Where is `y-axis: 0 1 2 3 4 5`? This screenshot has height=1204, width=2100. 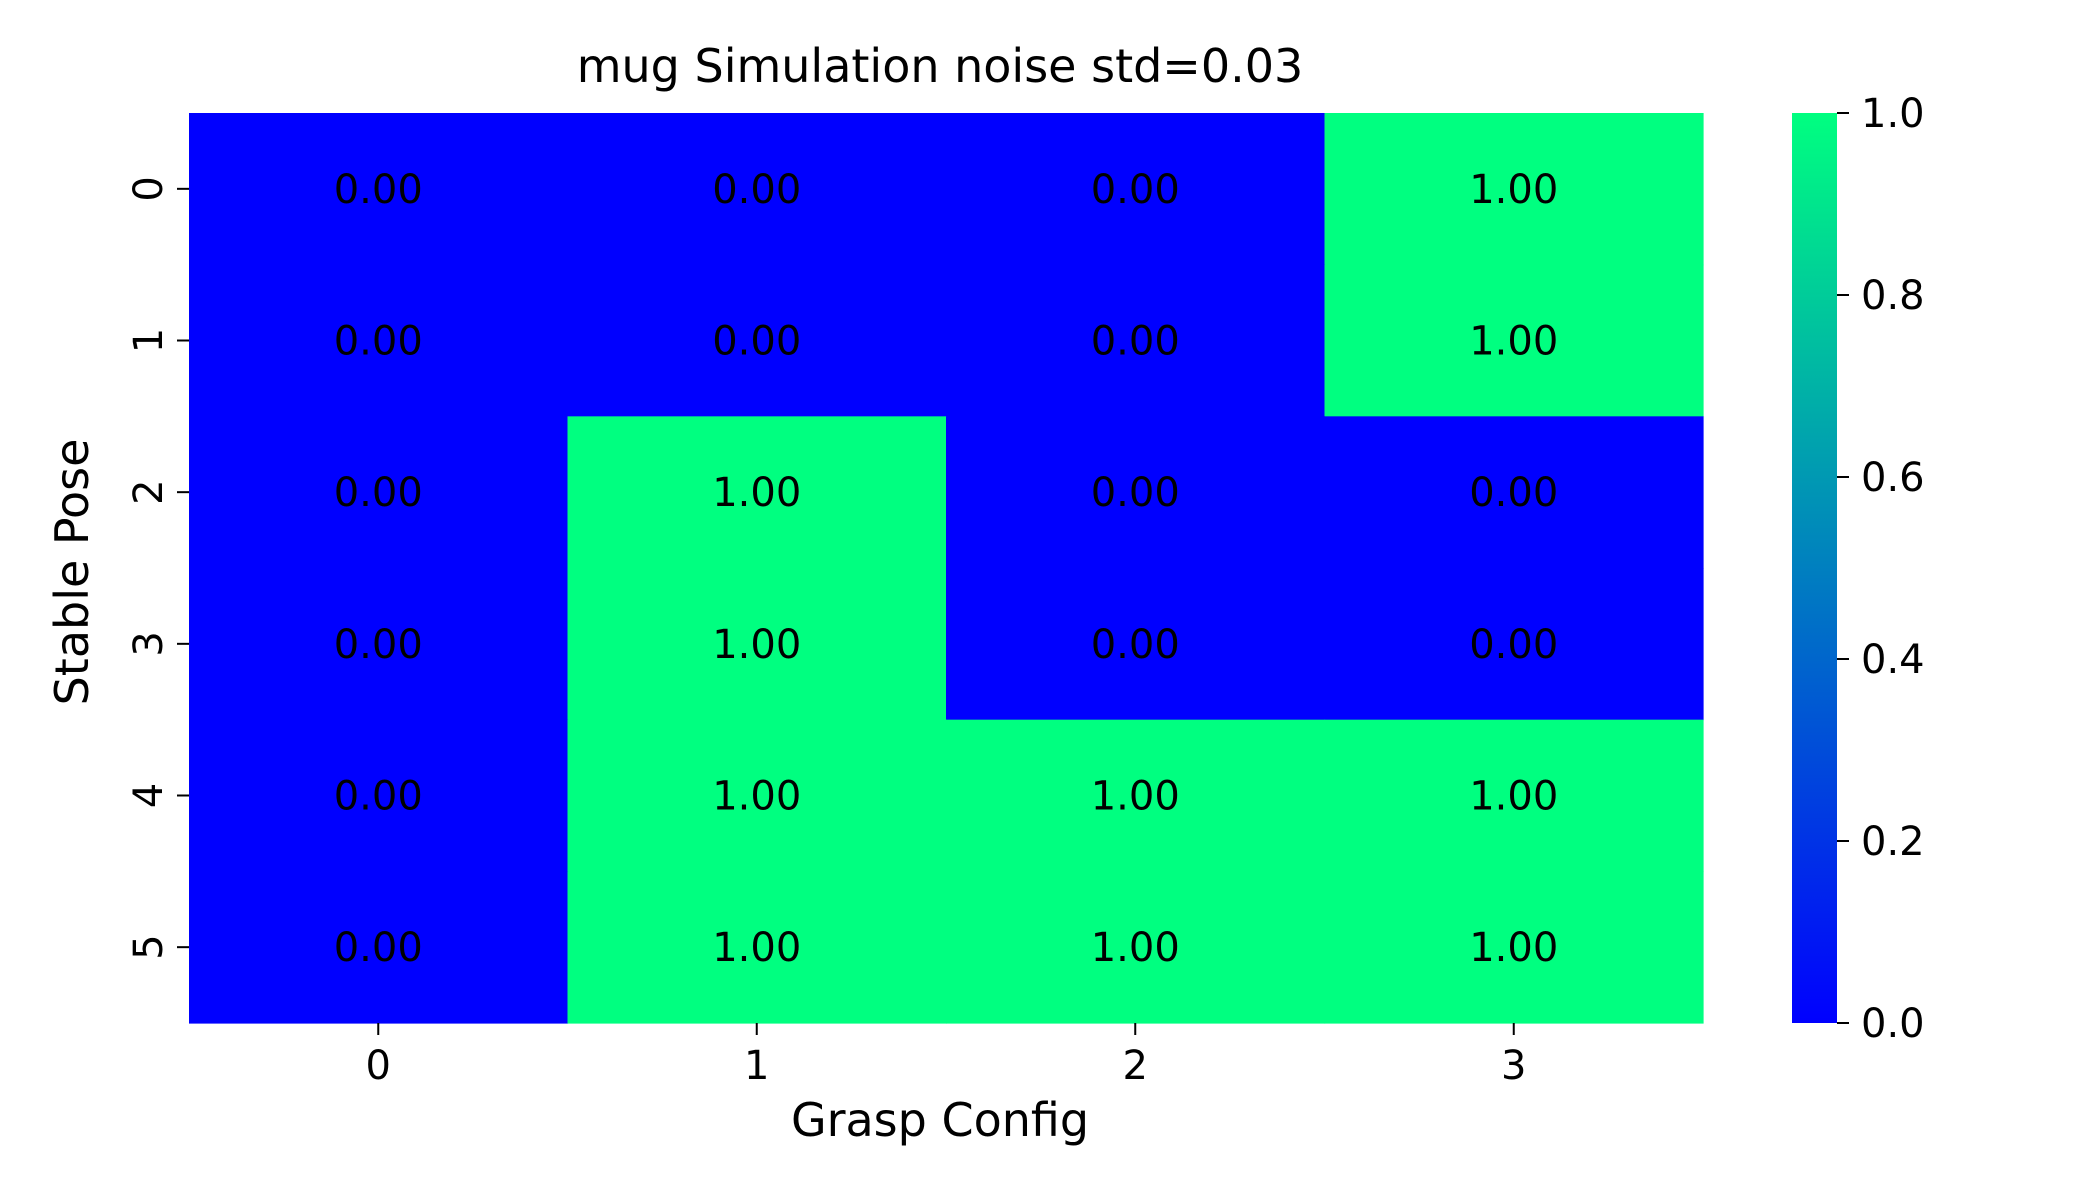
y-axis: 0 1 2 3 4 5 is located at coordinates (157, 568).